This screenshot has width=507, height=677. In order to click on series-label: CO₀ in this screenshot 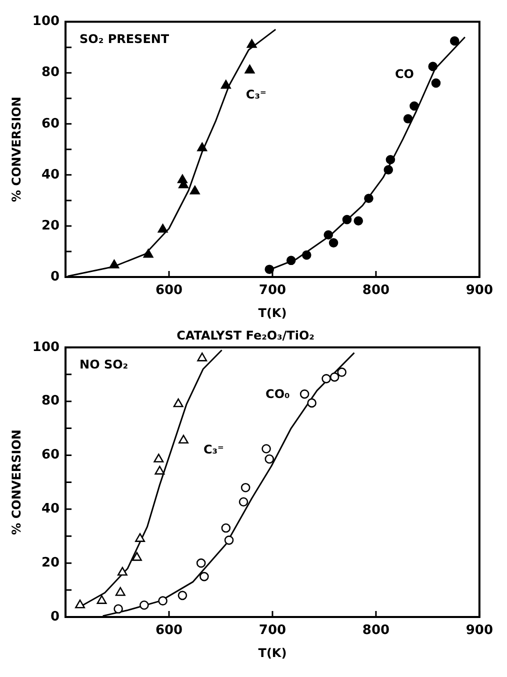, I will do `click(278, 394)`.